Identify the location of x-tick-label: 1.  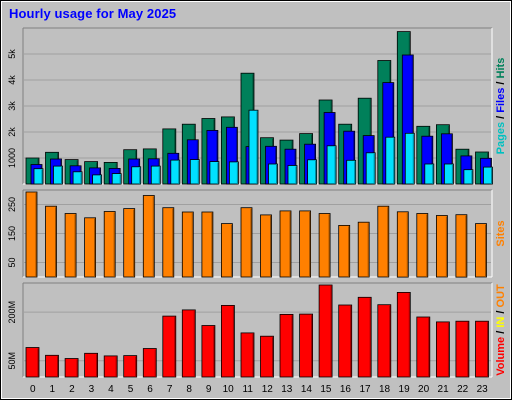
(53, 389).